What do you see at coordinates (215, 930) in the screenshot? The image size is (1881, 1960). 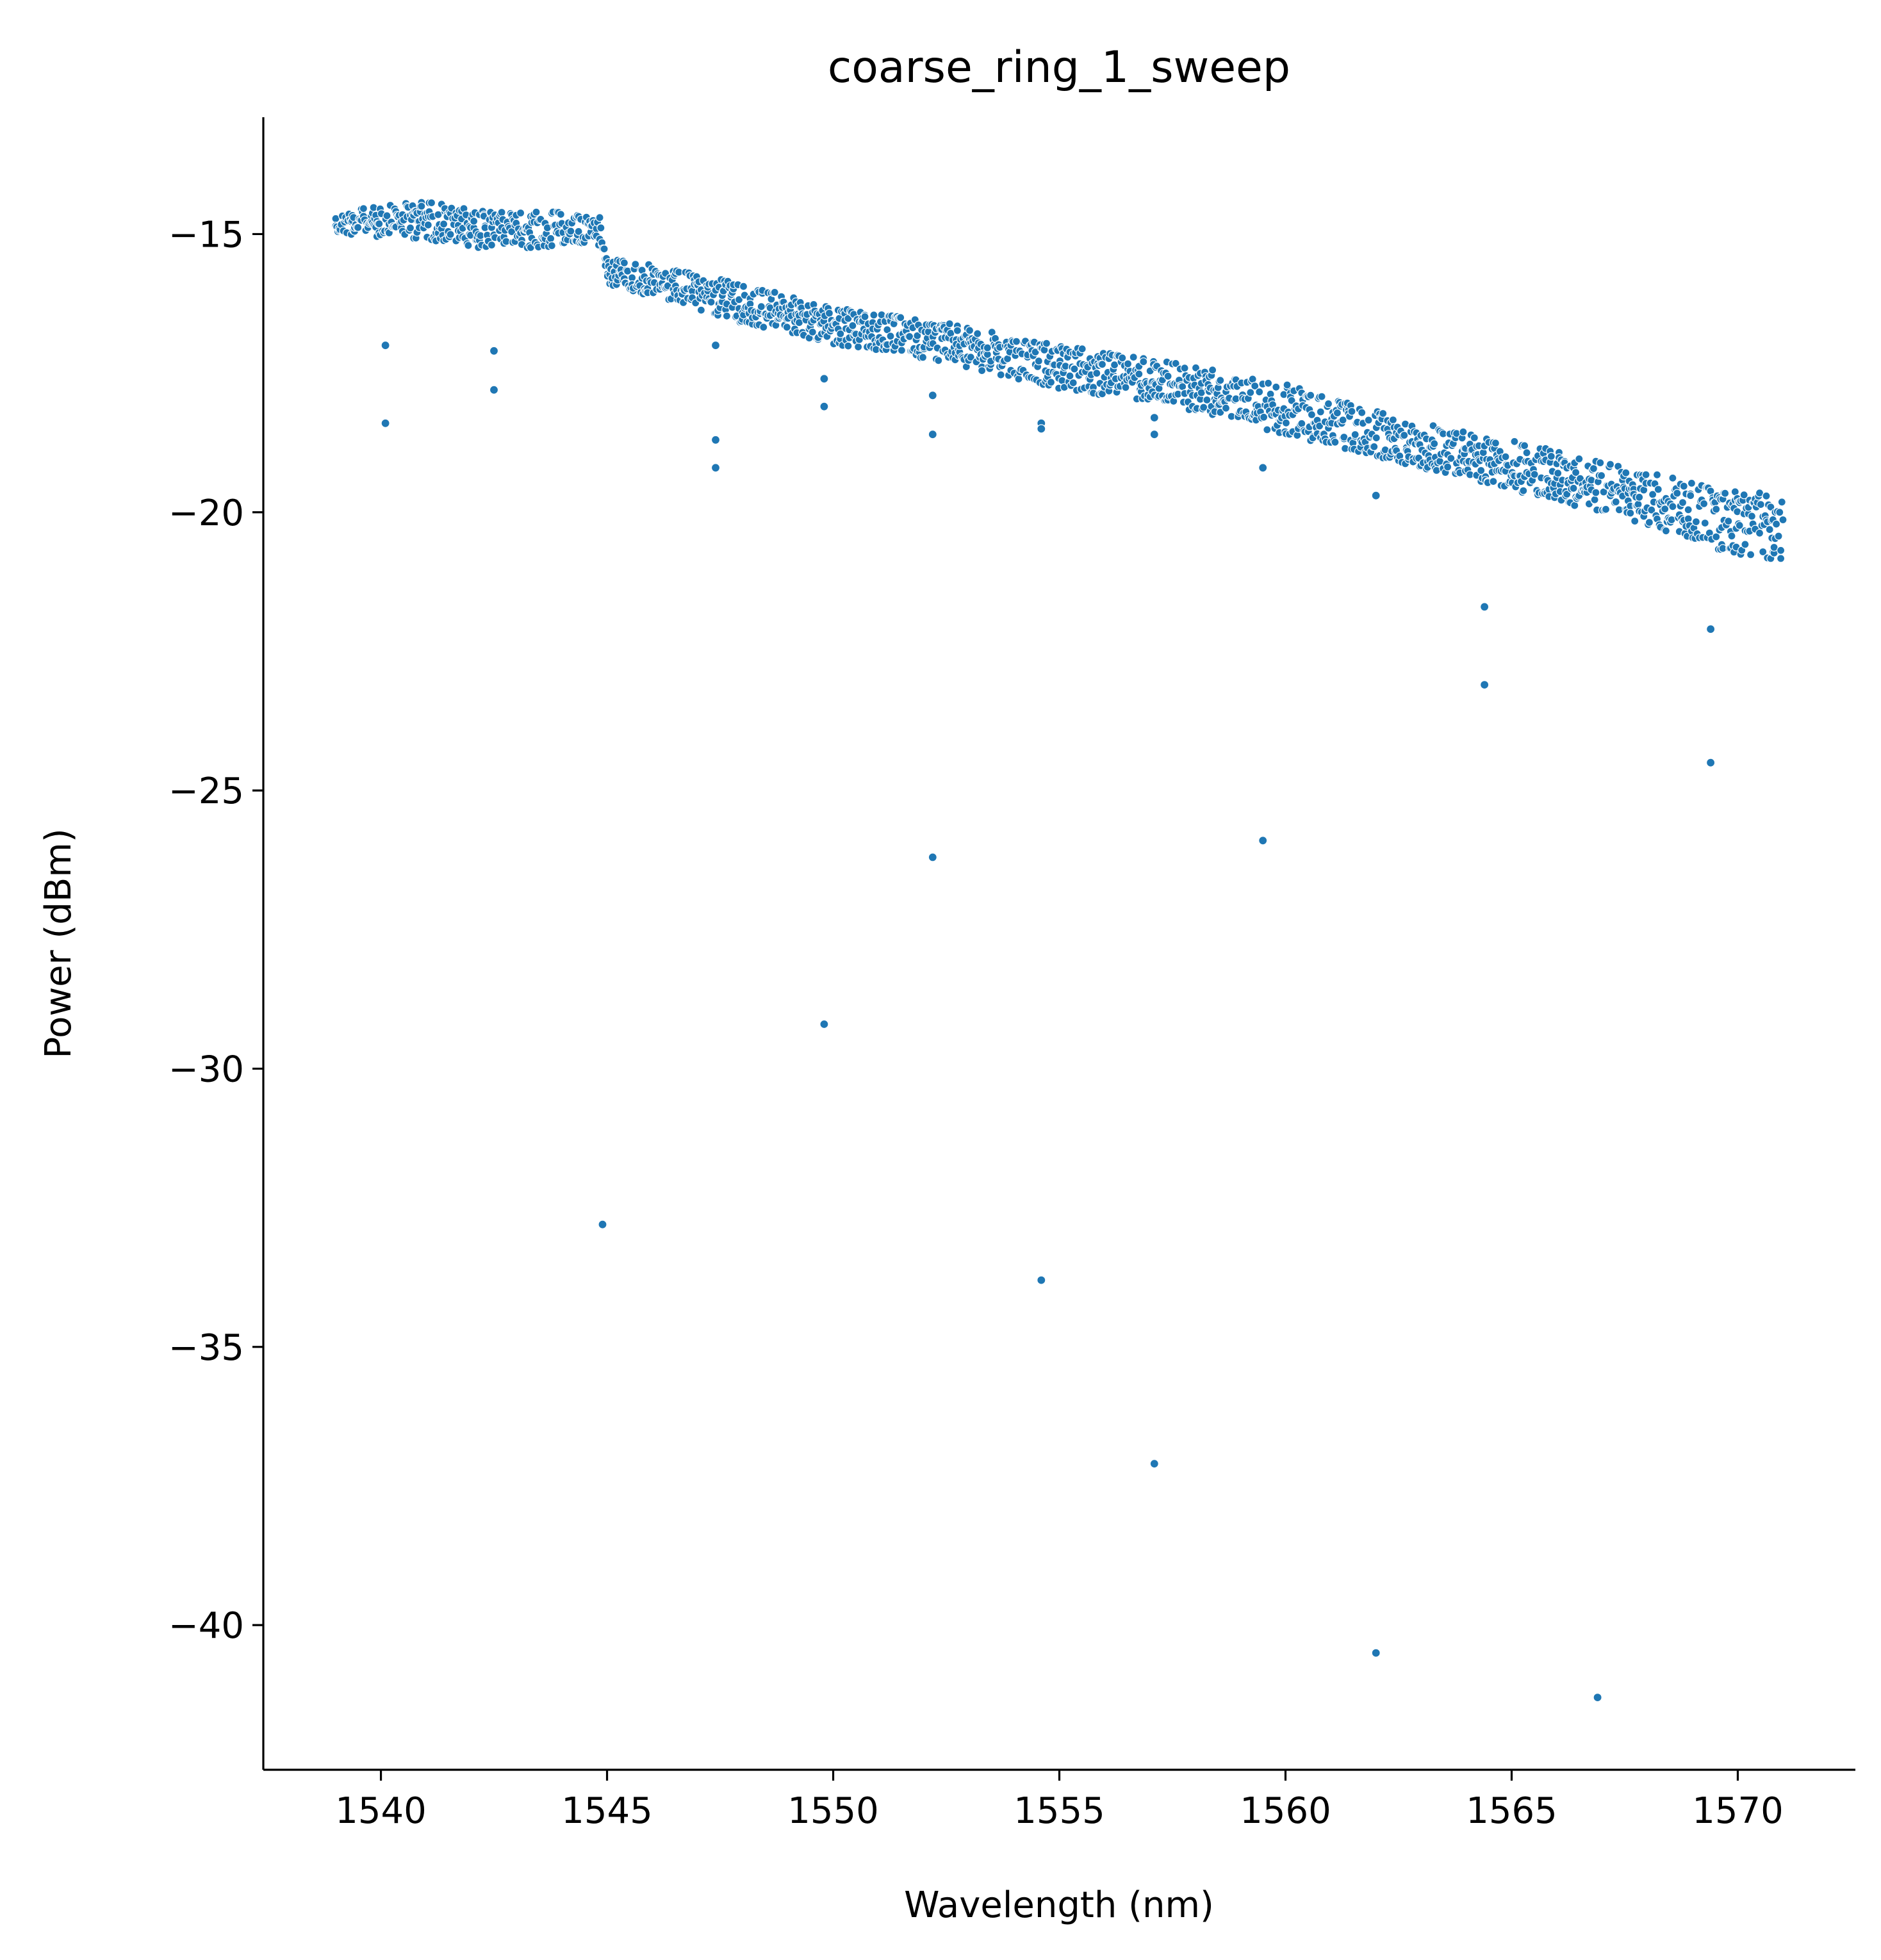 I see `y-axis-ticks: −15 −20 −25 −30 −35 −40` at bounding box center [215, 930].